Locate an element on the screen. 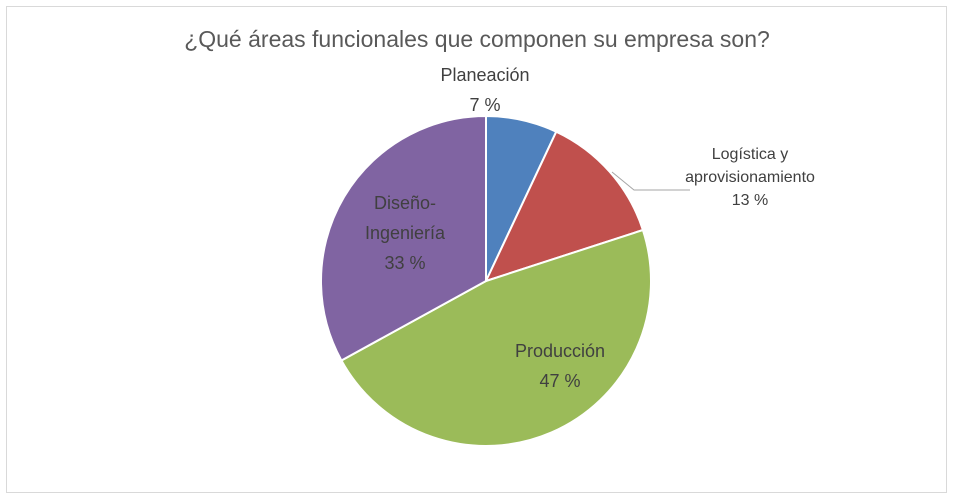  value-label: 47 % is located at coordinates (560, 381).